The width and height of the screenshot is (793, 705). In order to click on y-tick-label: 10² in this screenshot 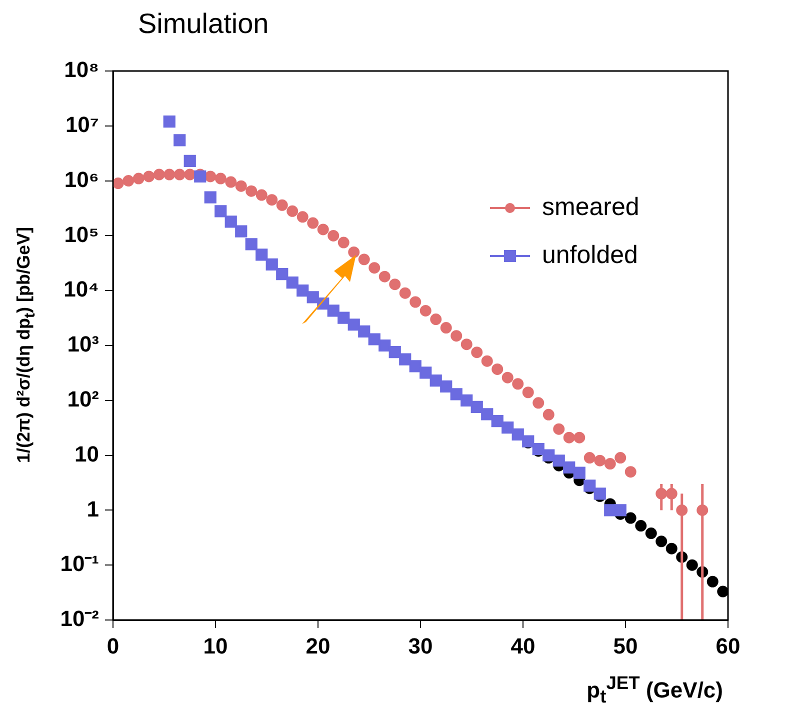, I will do `click(83, 399)`.